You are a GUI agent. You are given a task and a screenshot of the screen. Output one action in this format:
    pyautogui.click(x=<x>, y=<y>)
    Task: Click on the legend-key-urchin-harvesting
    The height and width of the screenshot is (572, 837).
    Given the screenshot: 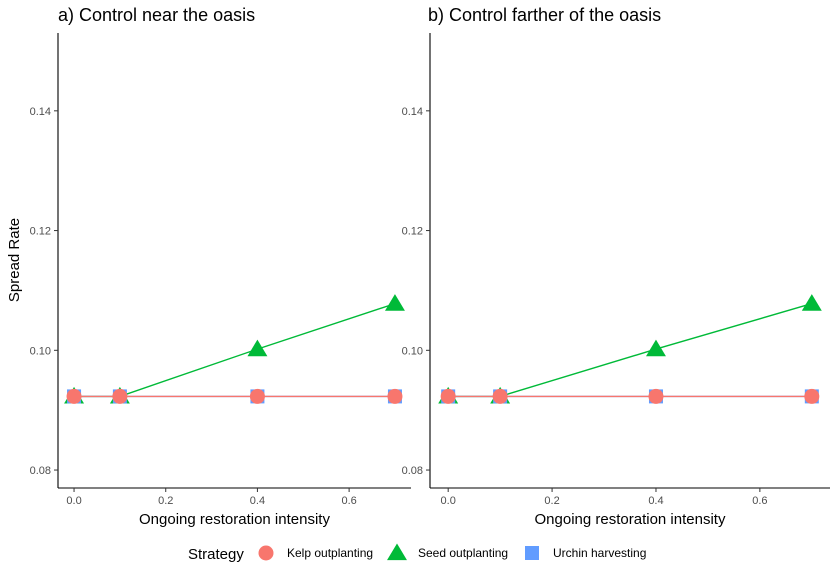 What is the action you would take?
    pyautogui.click(x=532, y=553)
    